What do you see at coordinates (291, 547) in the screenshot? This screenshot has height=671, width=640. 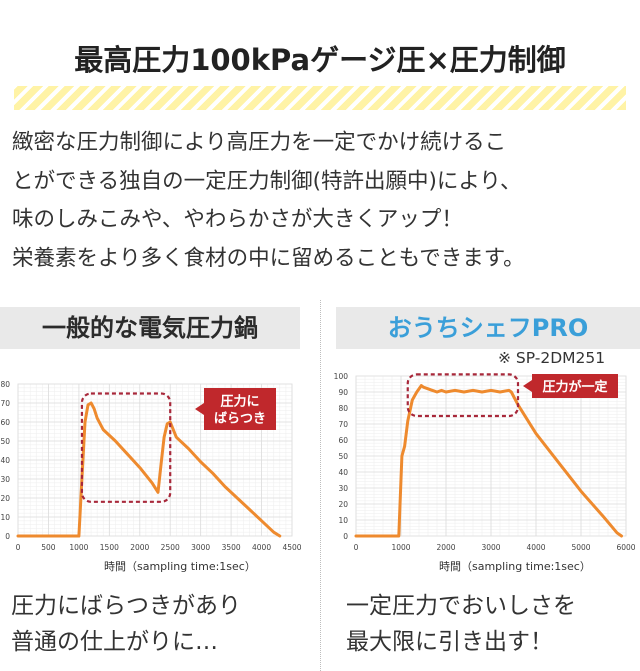 I see `x-tick-label: 4500` at bounding box center [291, 547].